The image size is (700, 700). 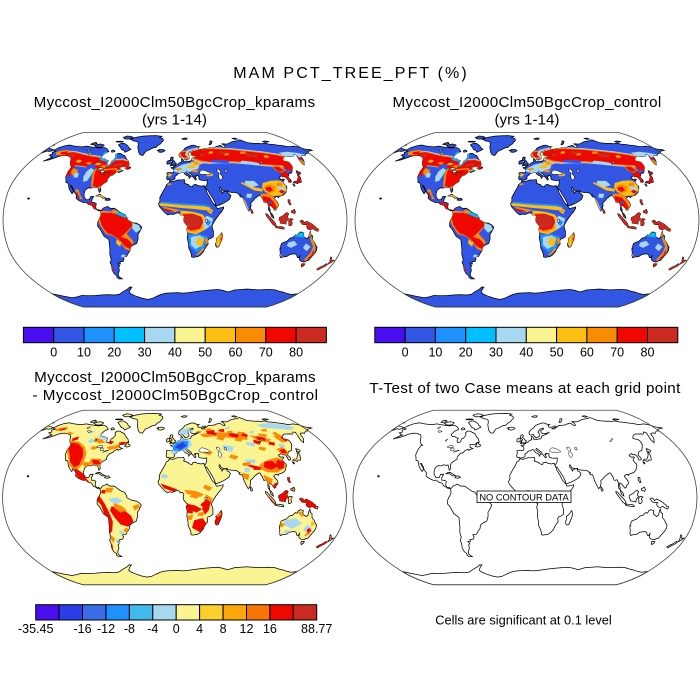 What do you see at coordinates (106, 629) in the screenshot?
I see `svg-text: -12` at bounding box center [106, 629].